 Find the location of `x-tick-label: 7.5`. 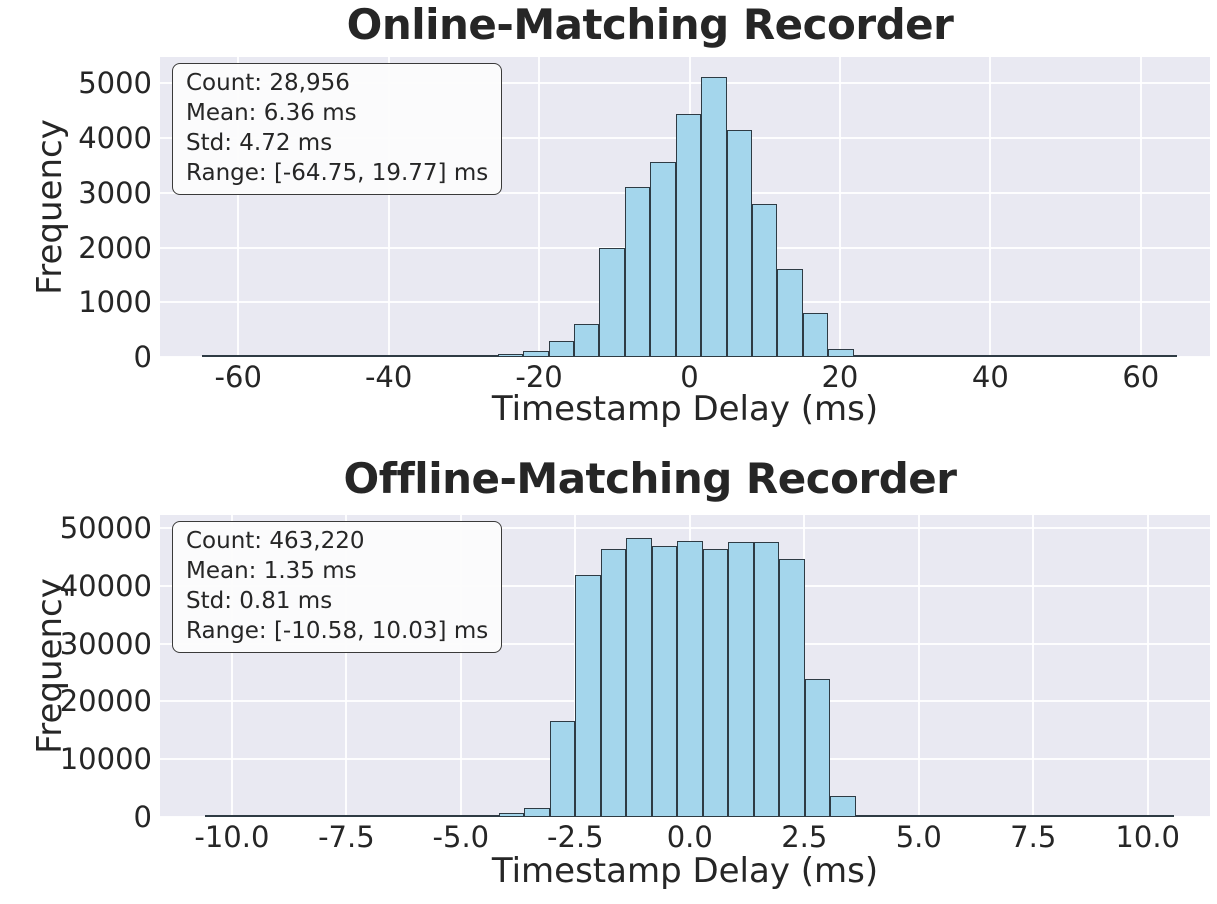

x-tick-label: 7.5 is located at coordinates (1033, 837).